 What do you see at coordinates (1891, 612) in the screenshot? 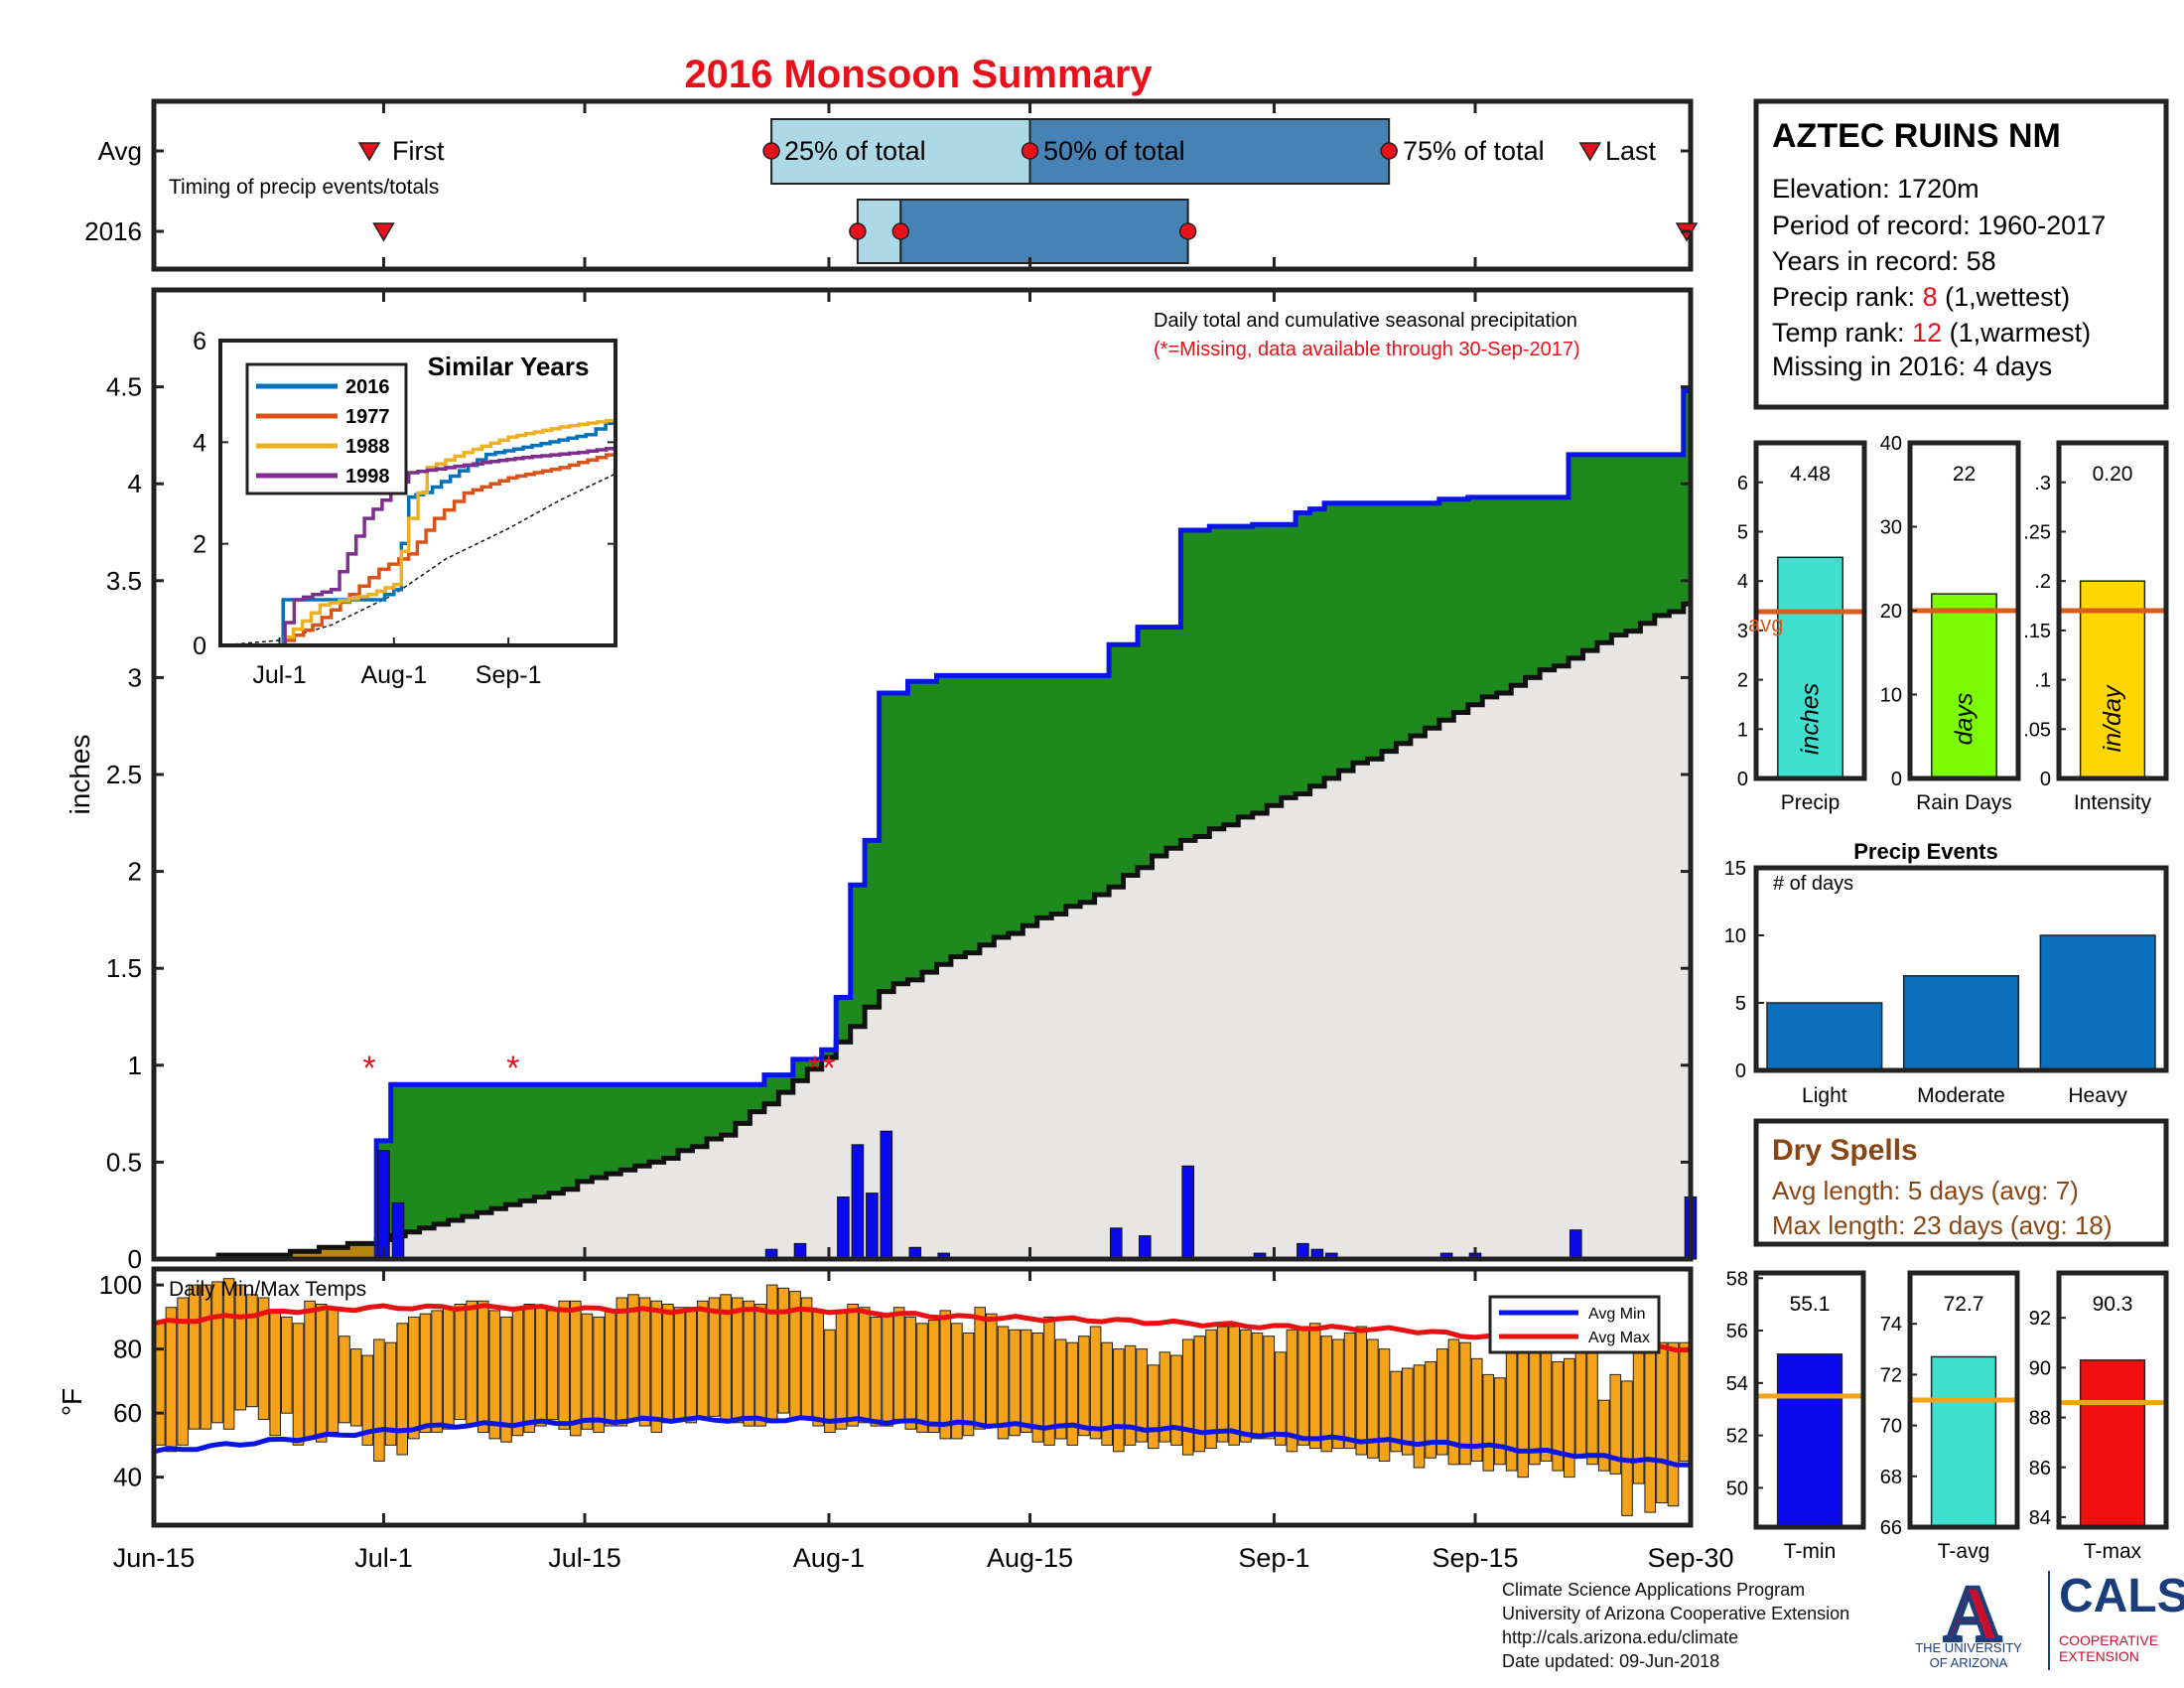
I see `bar-raindays-tick-label: 20` at bounding box center [1891, 612].